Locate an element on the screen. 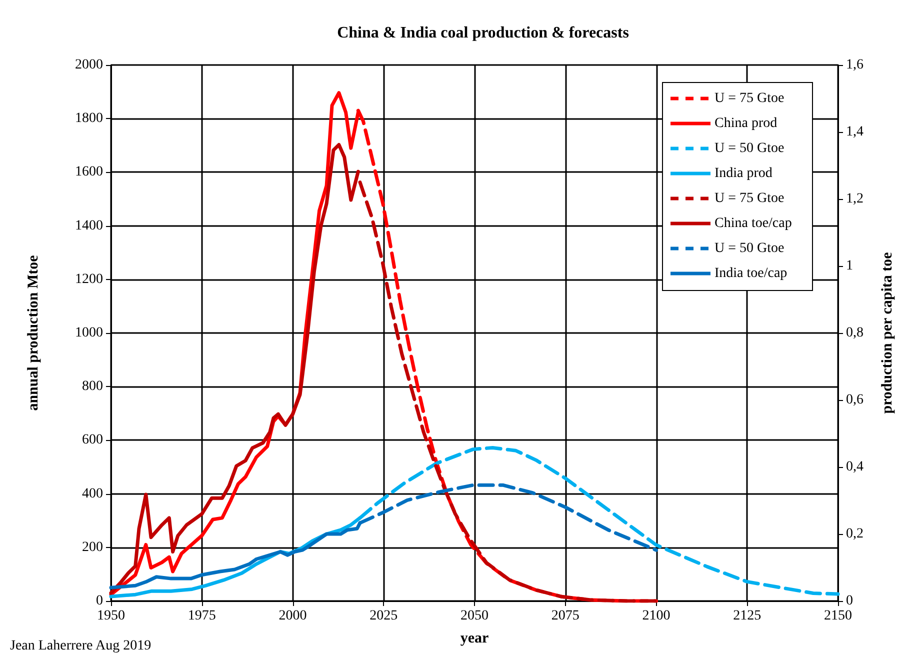 The image size is (903, 663). x-tick-label: 2150 is located at coordinates (838, 616).